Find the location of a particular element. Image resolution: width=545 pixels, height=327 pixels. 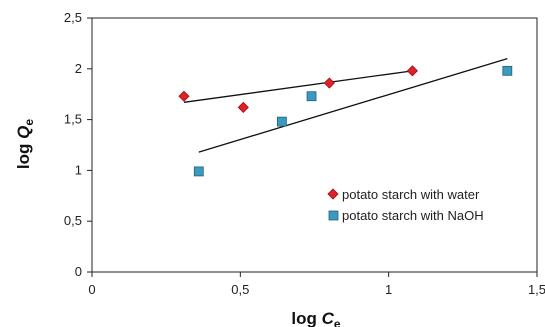

legend-item-water: potato starch with water is located at coordinates (403, 194).